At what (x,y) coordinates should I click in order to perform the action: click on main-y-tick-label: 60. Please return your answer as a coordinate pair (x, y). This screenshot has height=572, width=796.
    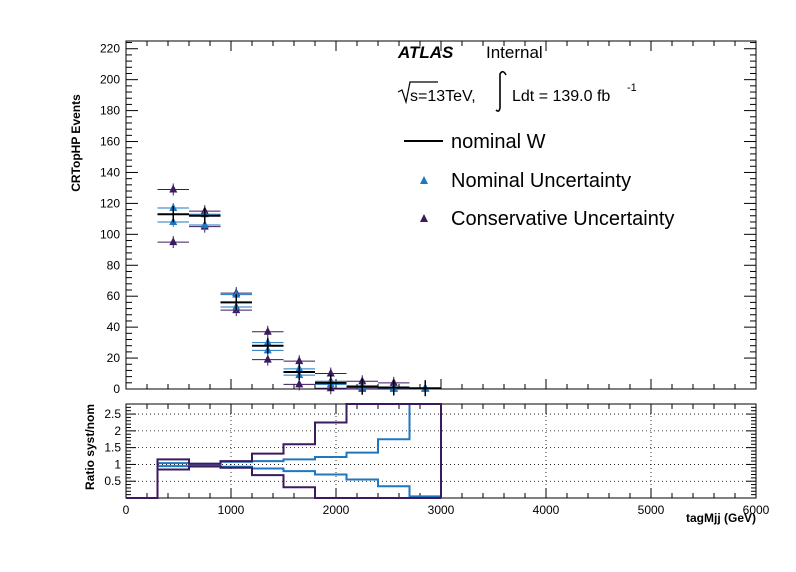
    Looking at the image, I should click on (114, 296).